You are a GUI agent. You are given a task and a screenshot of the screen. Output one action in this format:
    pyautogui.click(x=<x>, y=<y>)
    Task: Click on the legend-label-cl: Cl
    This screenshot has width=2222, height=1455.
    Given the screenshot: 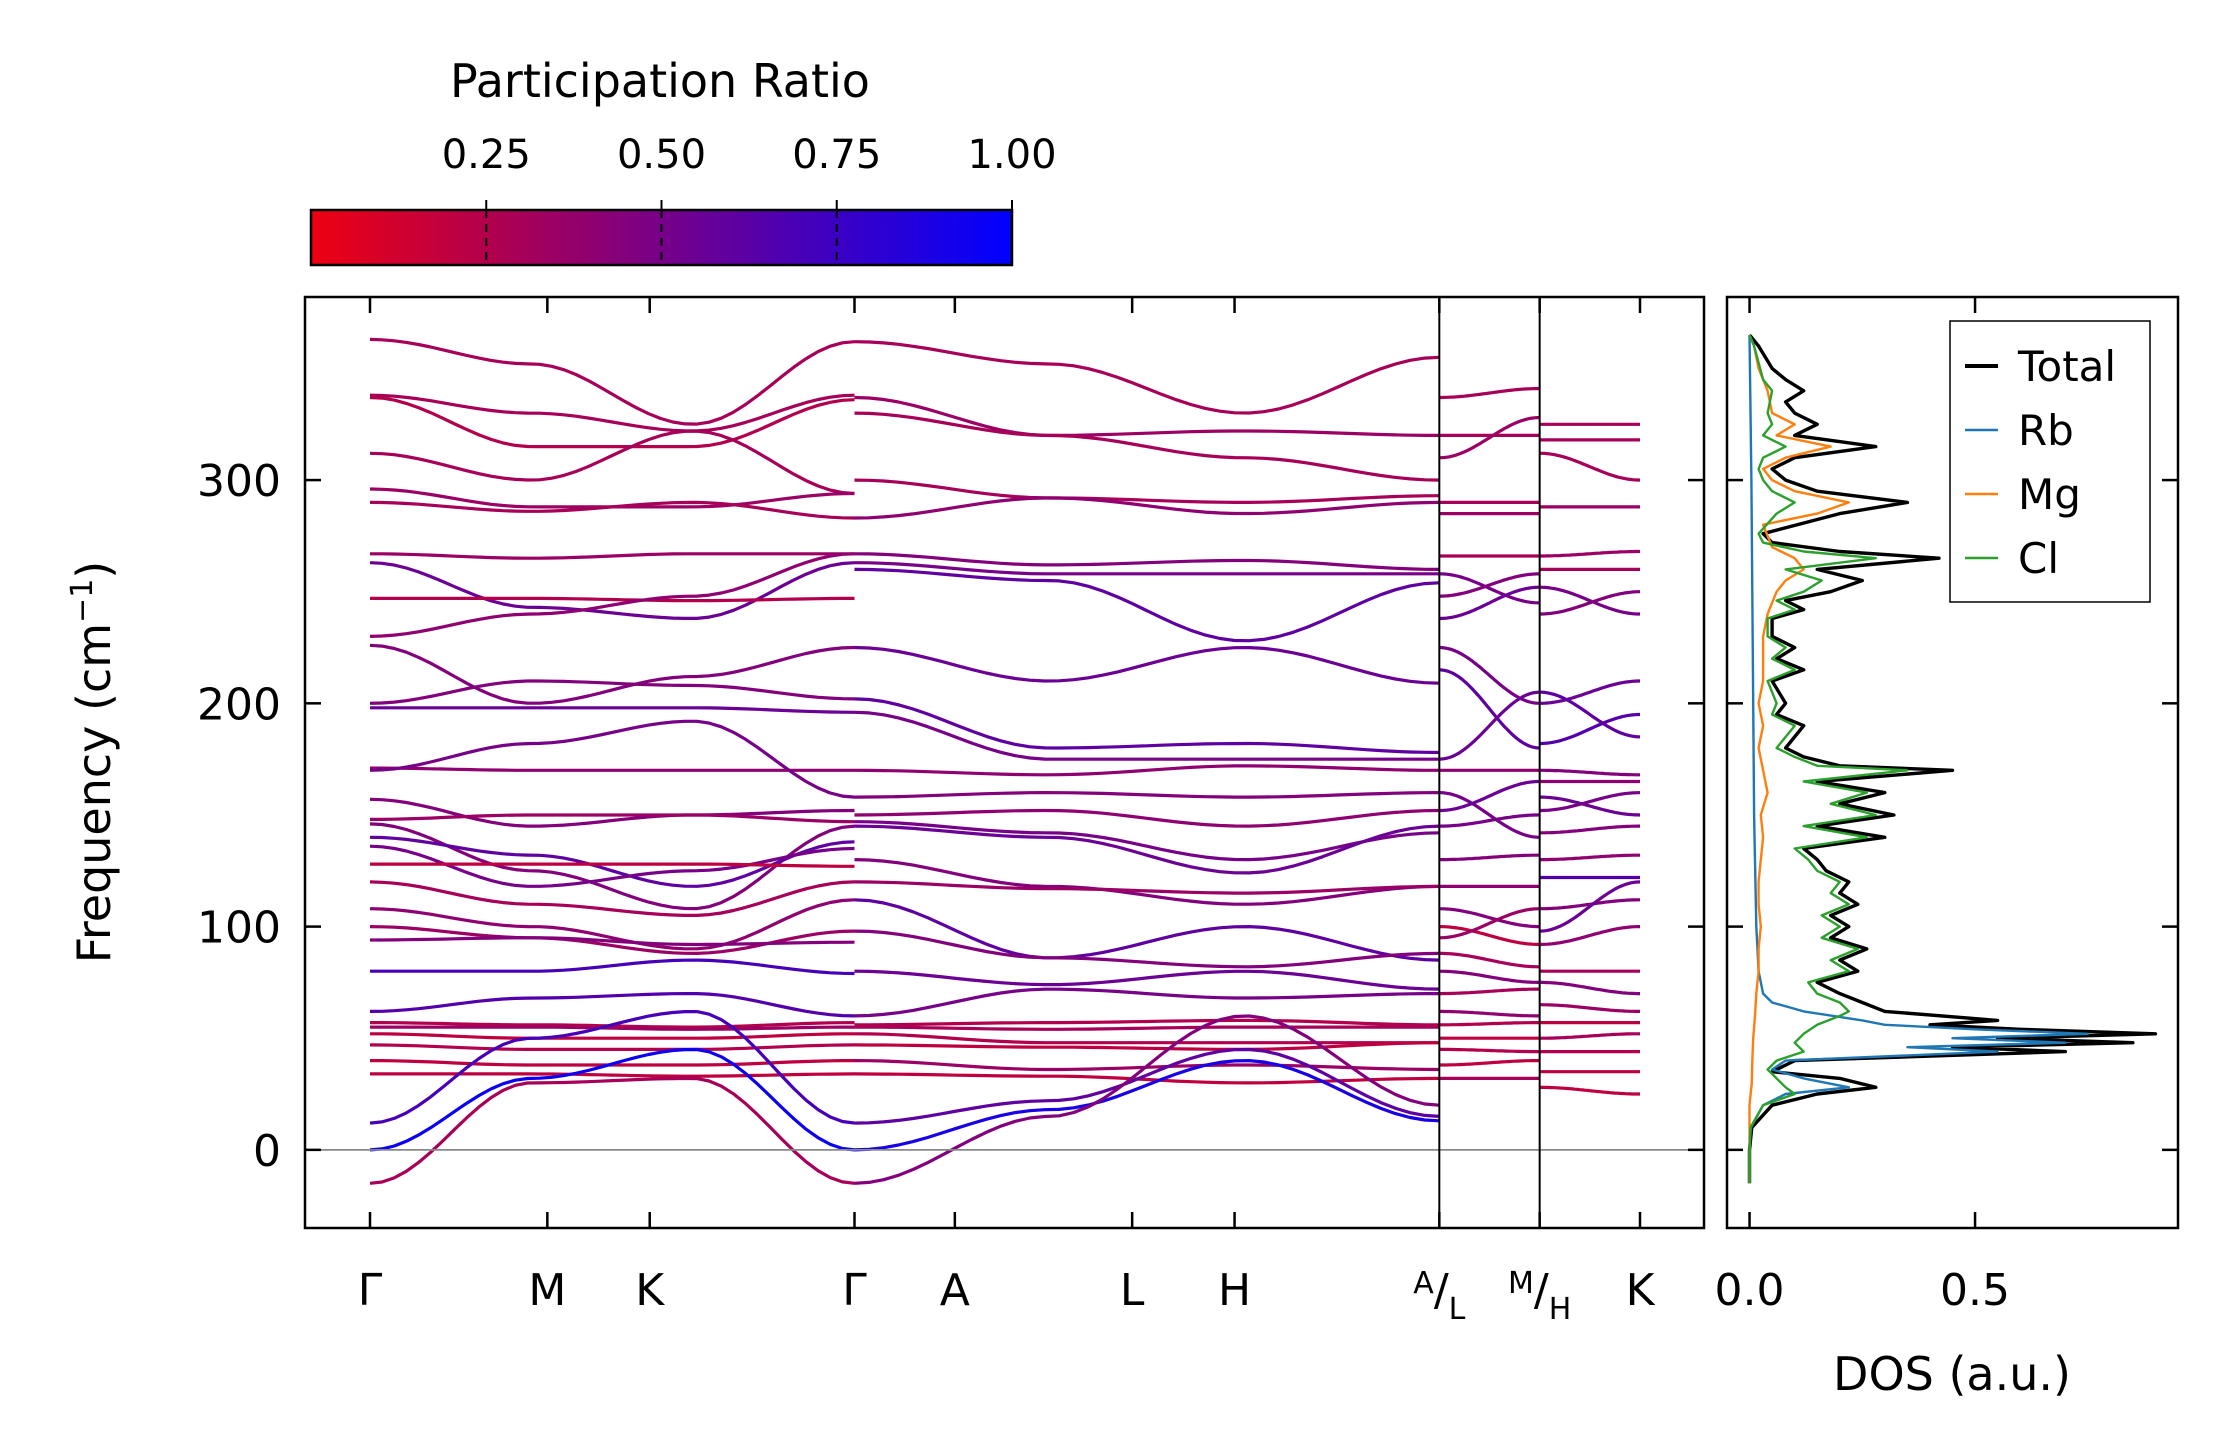 What is the action you would take?
    pyautogui.click(x=2038, y=558)
    